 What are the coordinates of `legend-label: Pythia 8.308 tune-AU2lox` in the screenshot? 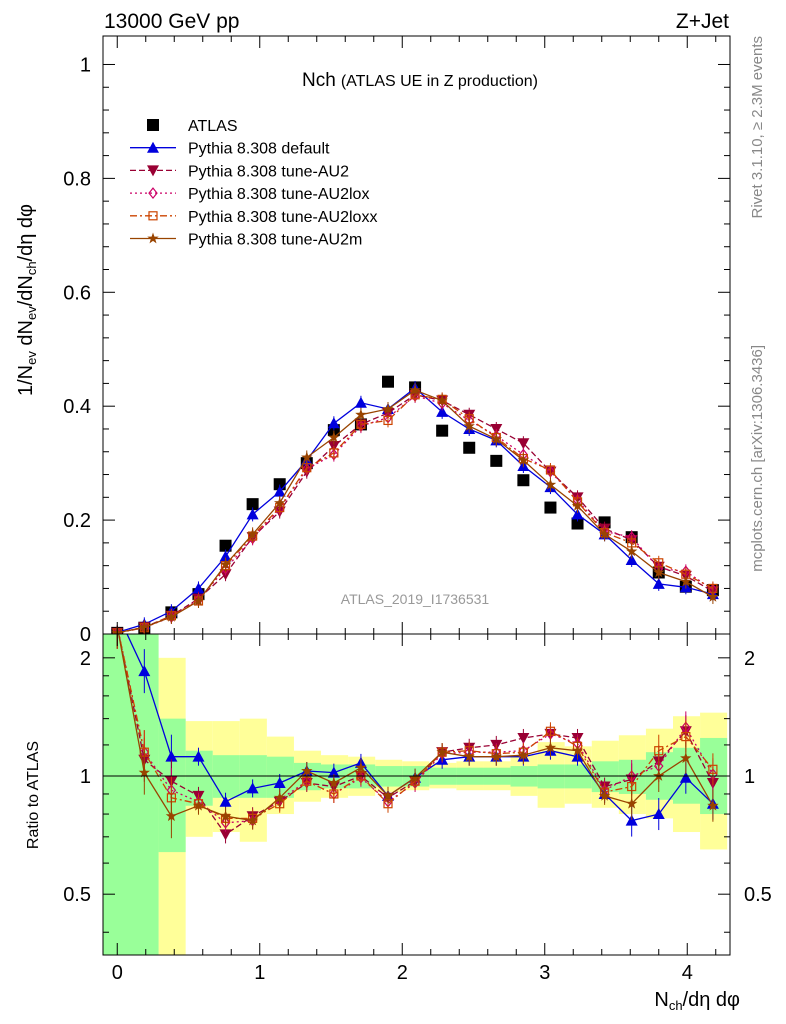 It's located at (278, 194).